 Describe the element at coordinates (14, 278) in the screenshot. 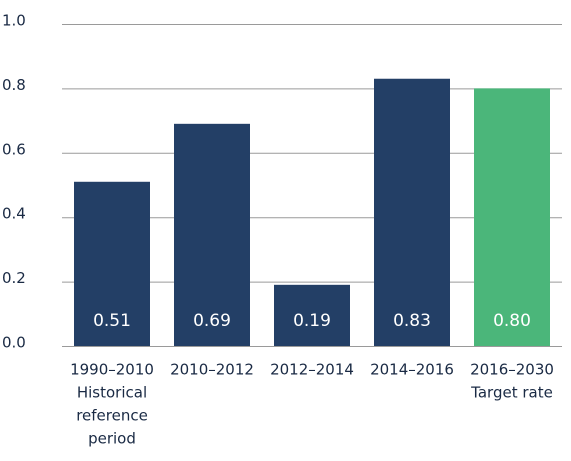

I see `y-tick-label: 0.2` at that location.